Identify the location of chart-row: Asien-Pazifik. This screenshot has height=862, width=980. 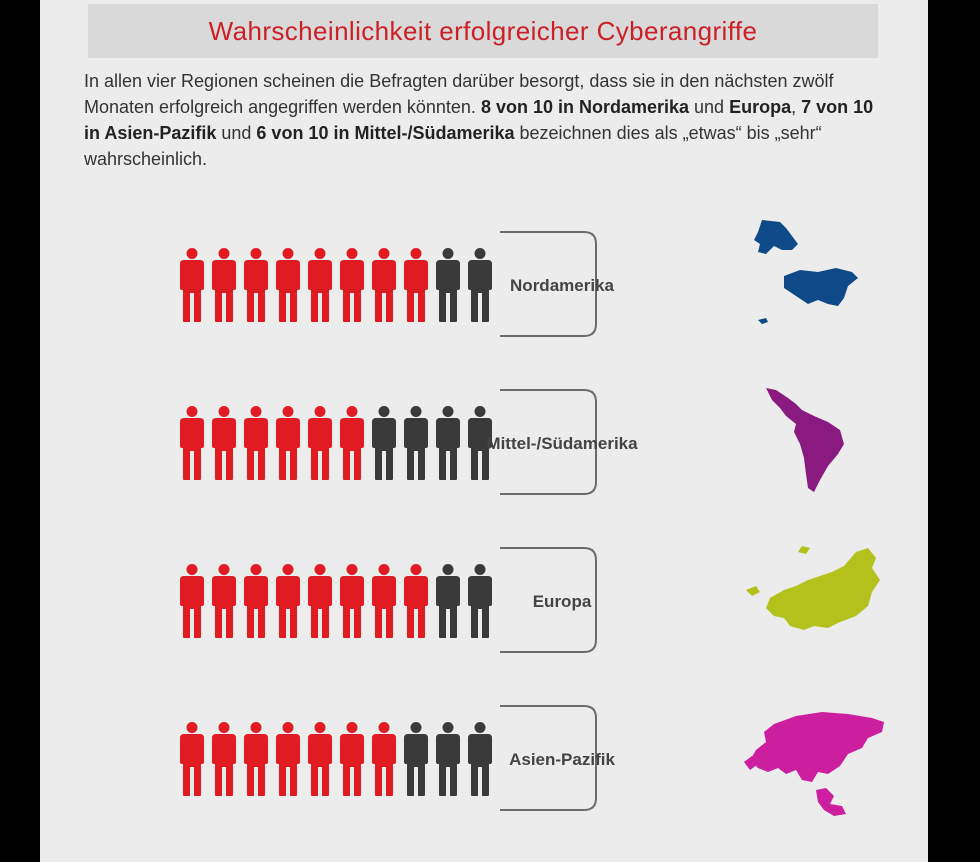
(397, 758).